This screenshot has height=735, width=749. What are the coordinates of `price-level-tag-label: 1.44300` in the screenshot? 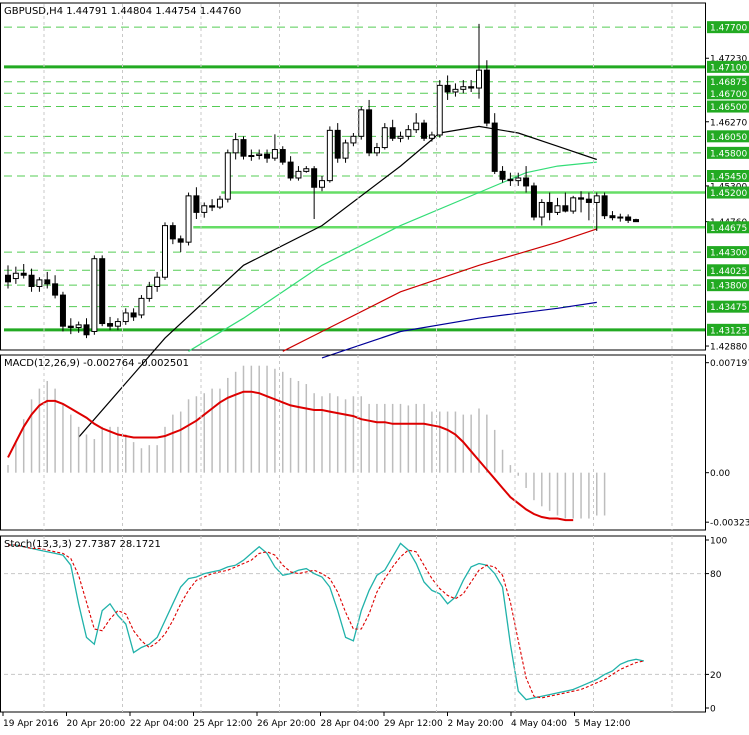 It's located at (728, 254).